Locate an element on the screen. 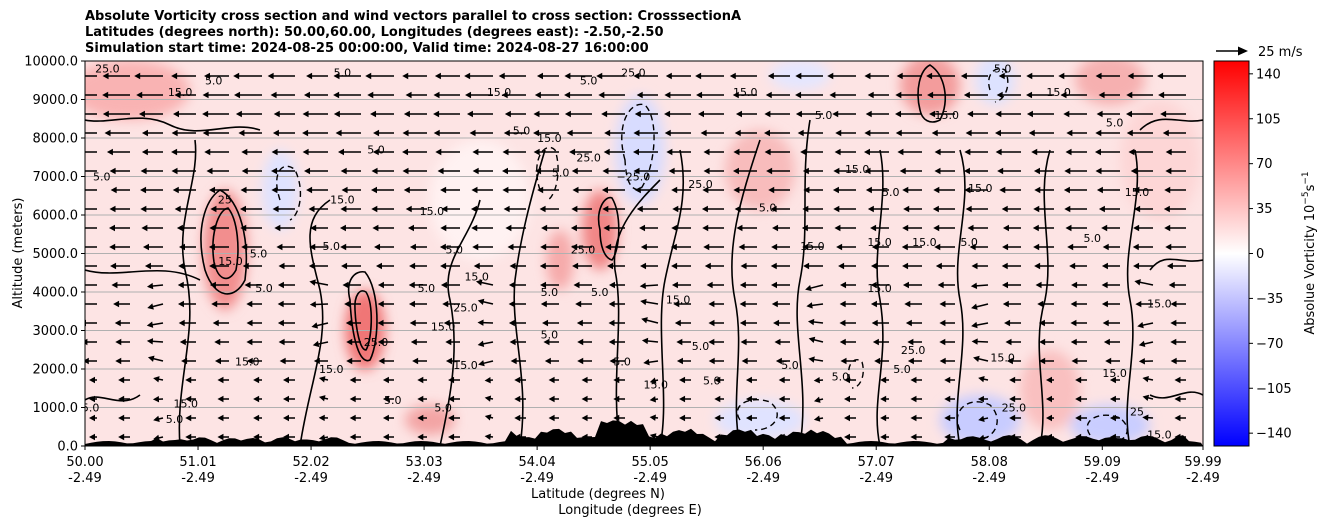  x-tick-label-lat: 57.07 is located at coordinates (876, 462).